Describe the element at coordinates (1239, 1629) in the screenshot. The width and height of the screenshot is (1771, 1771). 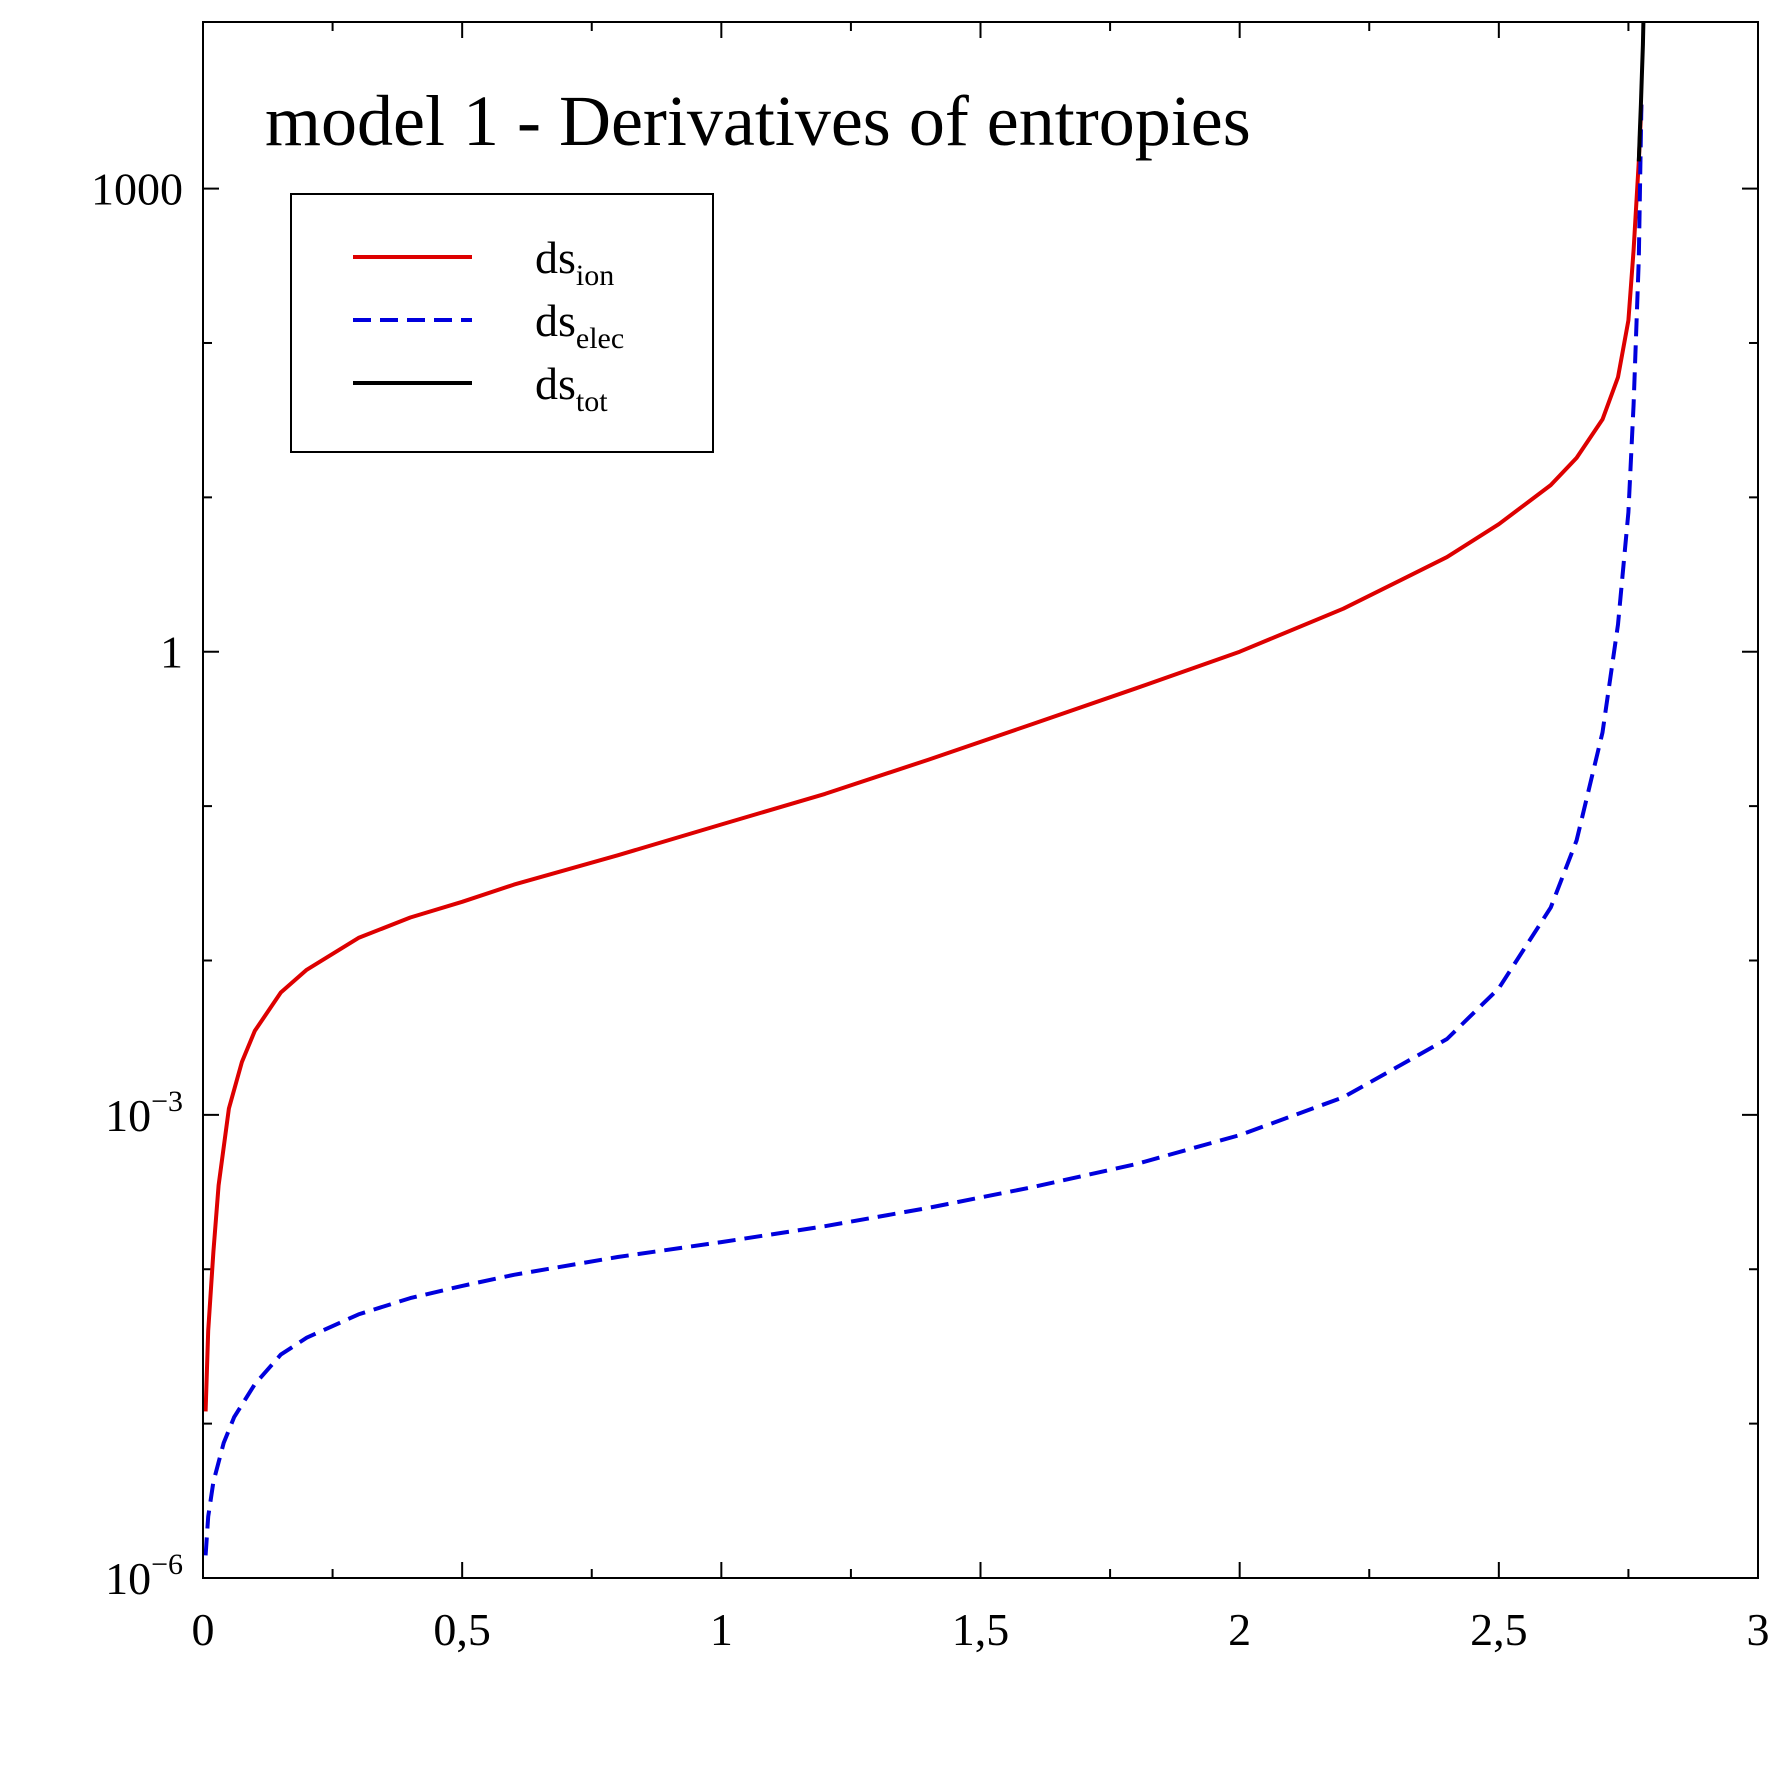
I see `x-tick-label: 2` at that location.